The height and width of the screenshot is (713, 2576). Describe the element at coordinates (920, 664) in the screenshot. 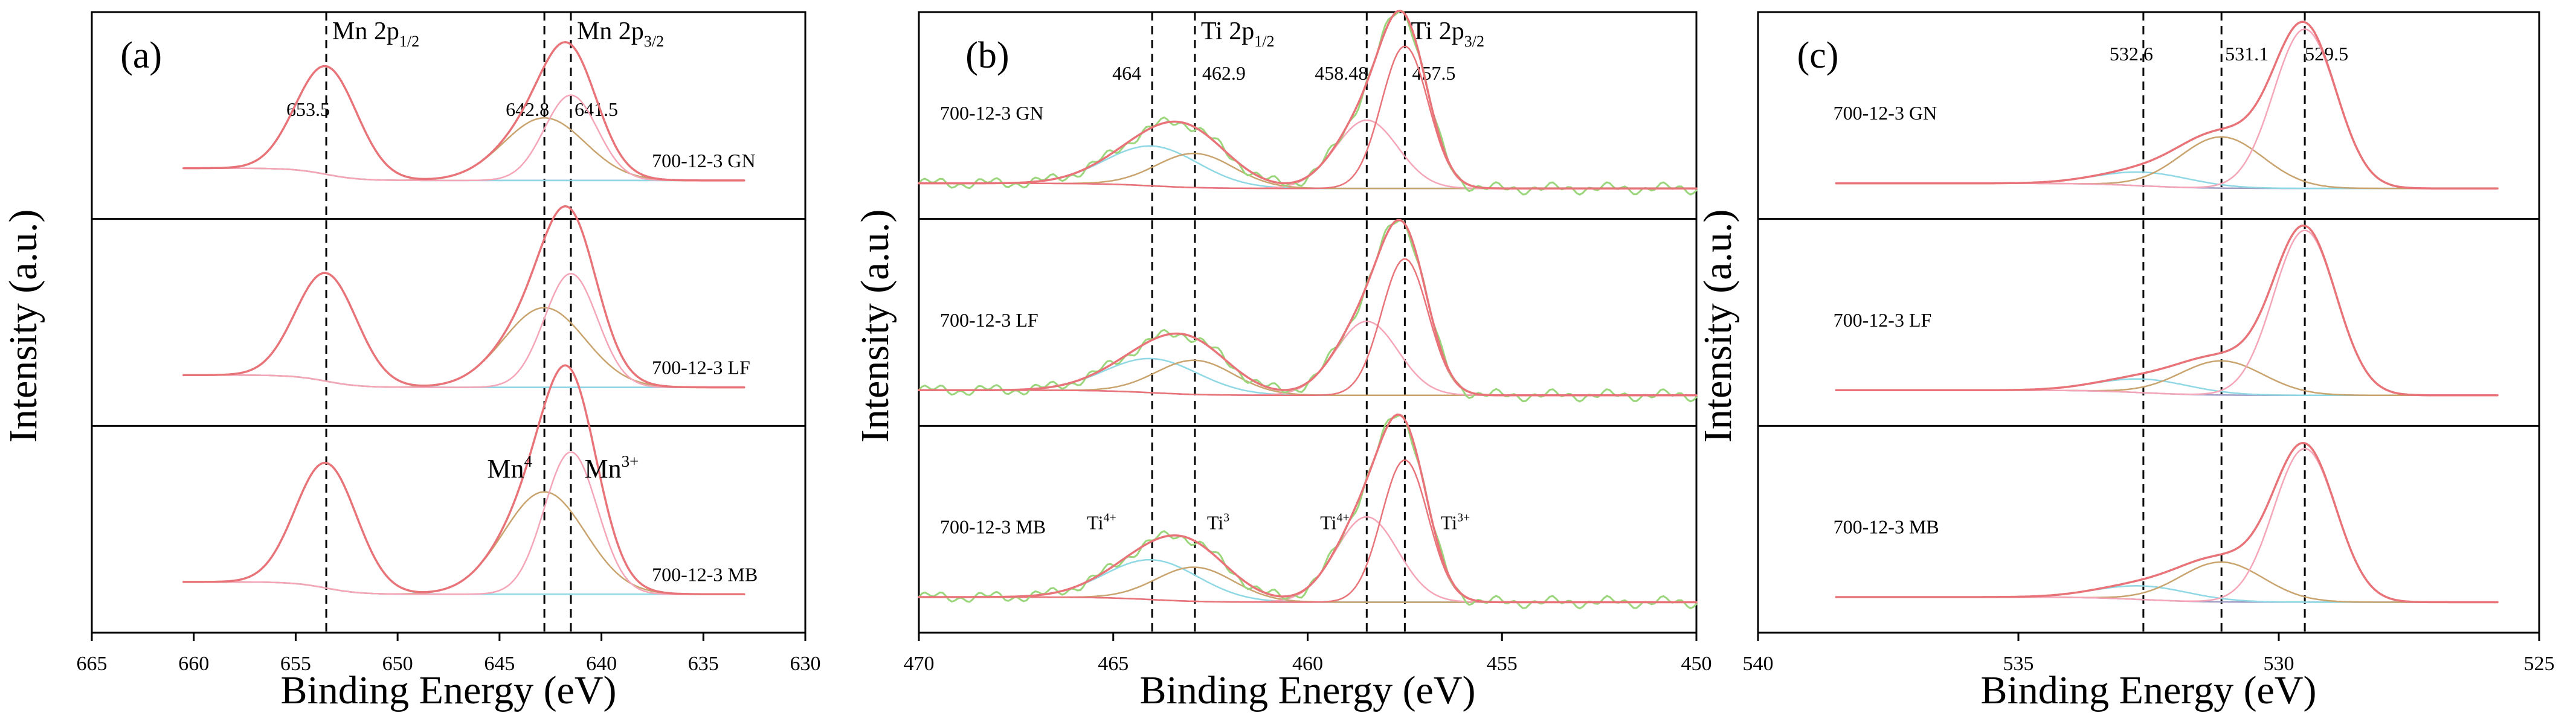

I see `x-tick-label: 470` at that location.